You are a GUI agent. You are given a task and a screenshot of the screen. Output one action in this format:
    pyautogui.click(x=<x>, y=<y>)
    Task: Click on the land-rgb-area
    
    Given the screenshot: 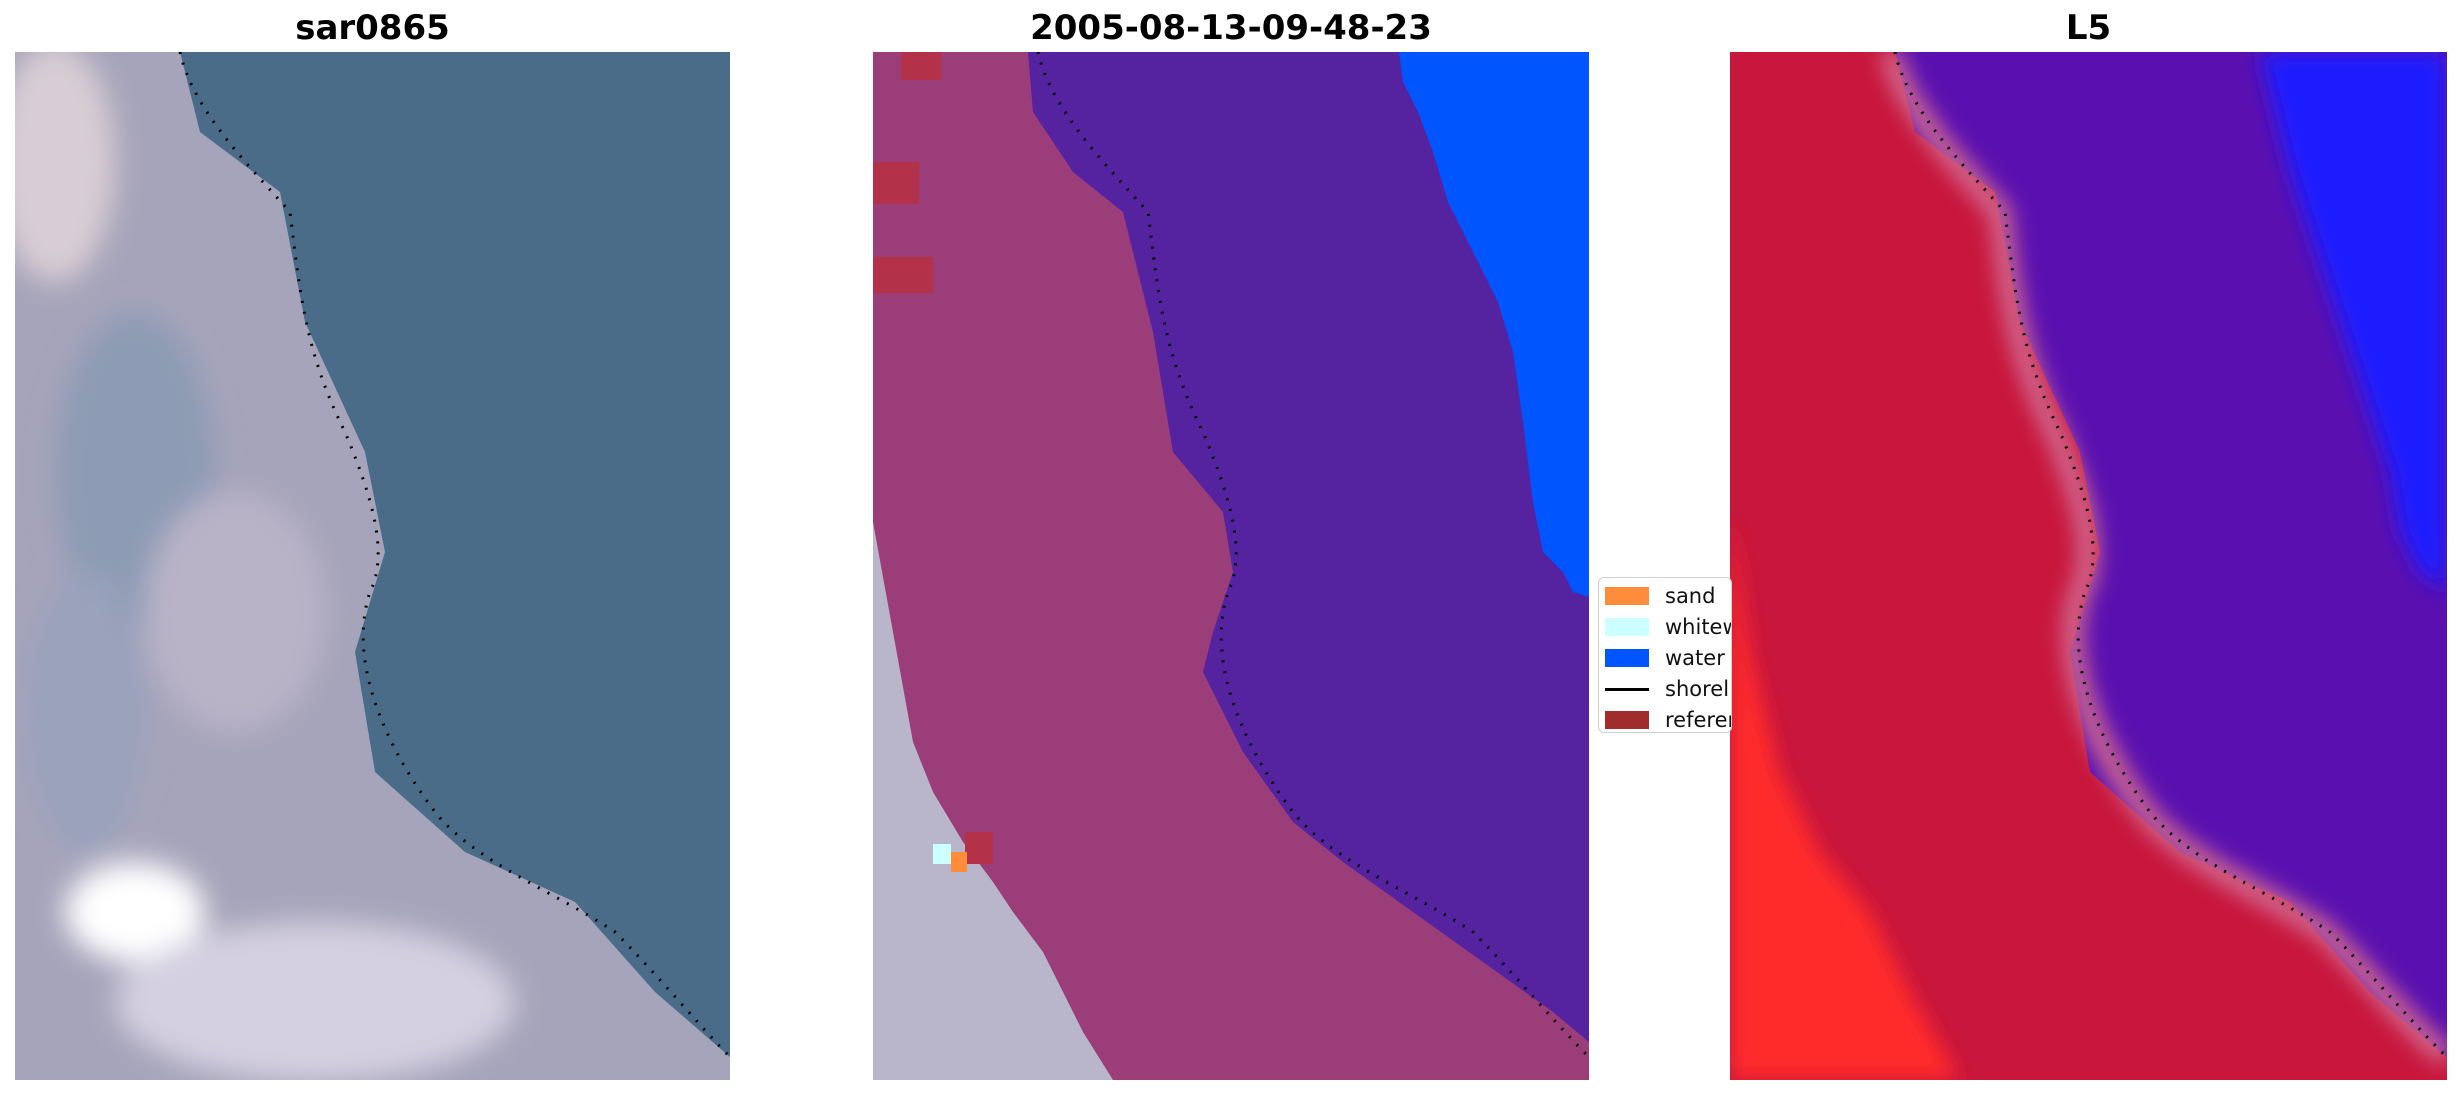 What is the action you would take?
    pyautogui.click(x=993, y=801)
    